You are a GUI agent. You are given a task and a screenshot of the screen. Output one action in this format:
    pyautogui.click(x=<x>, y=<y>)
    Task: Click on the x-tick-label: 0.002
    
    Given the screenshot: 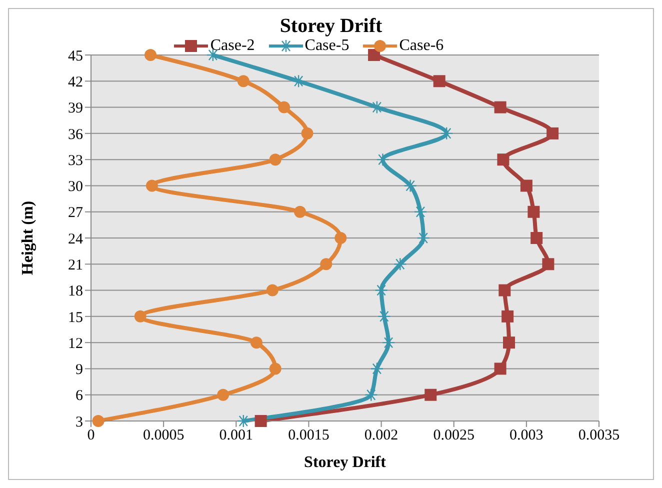 What is the action you would take?
    pyautogui.click(x=381, y=436)
    